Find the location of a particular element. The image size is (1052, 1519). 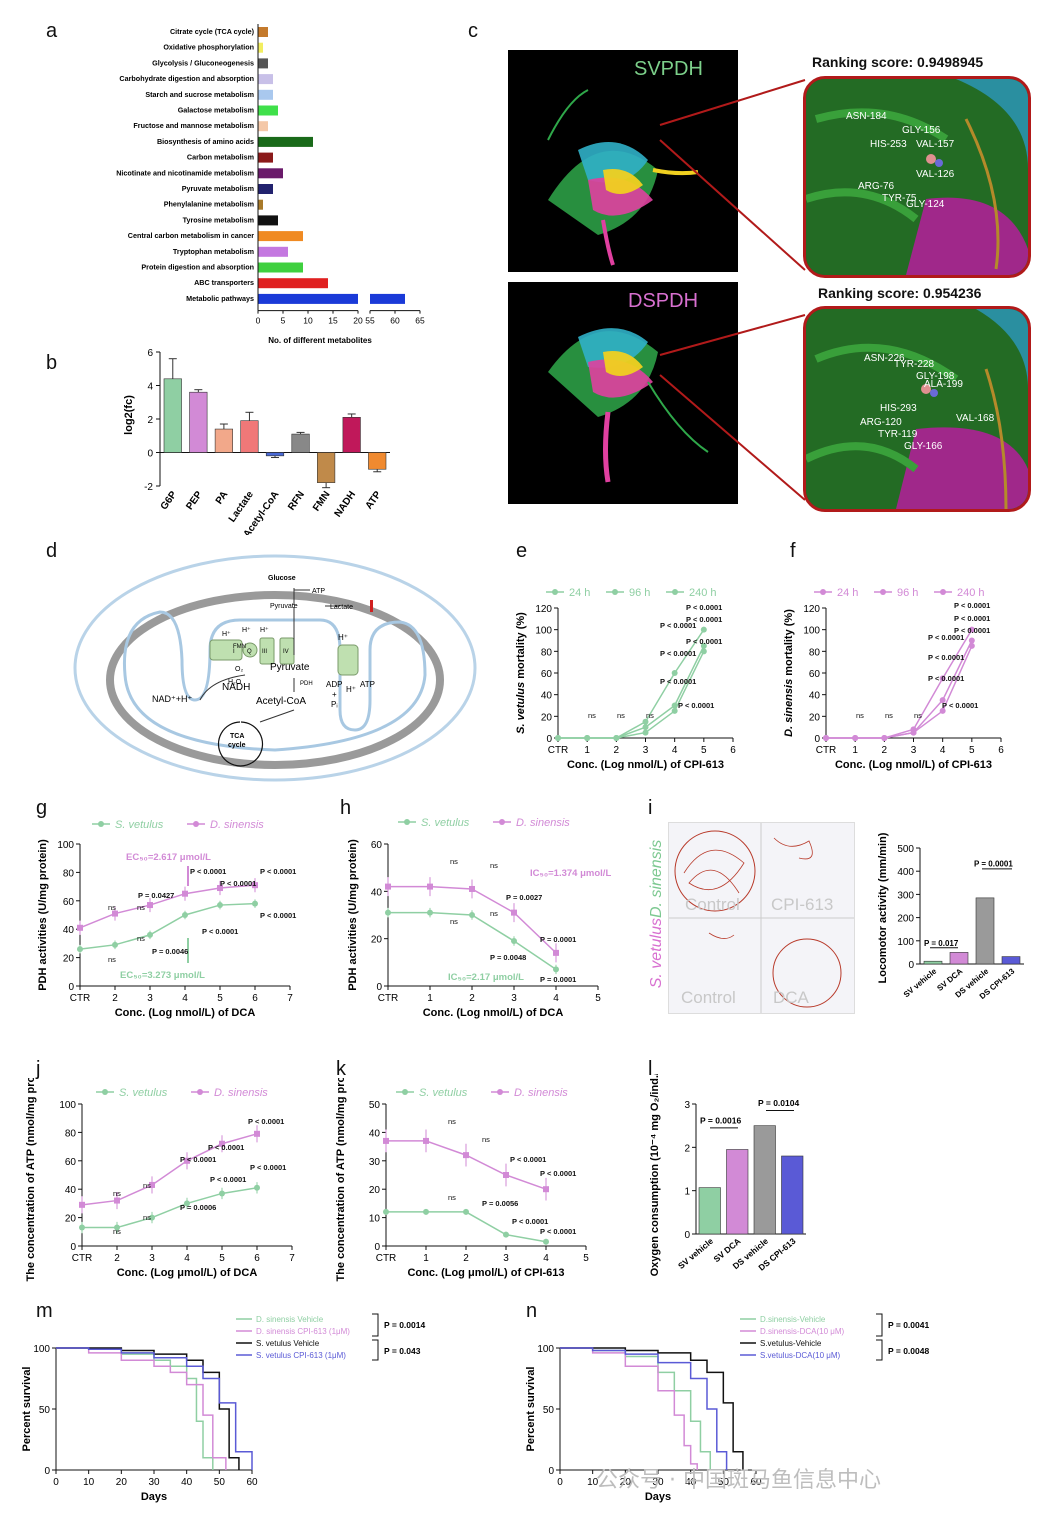

g-annotation: P < 0.0001 is located at coordinates (278, 915).